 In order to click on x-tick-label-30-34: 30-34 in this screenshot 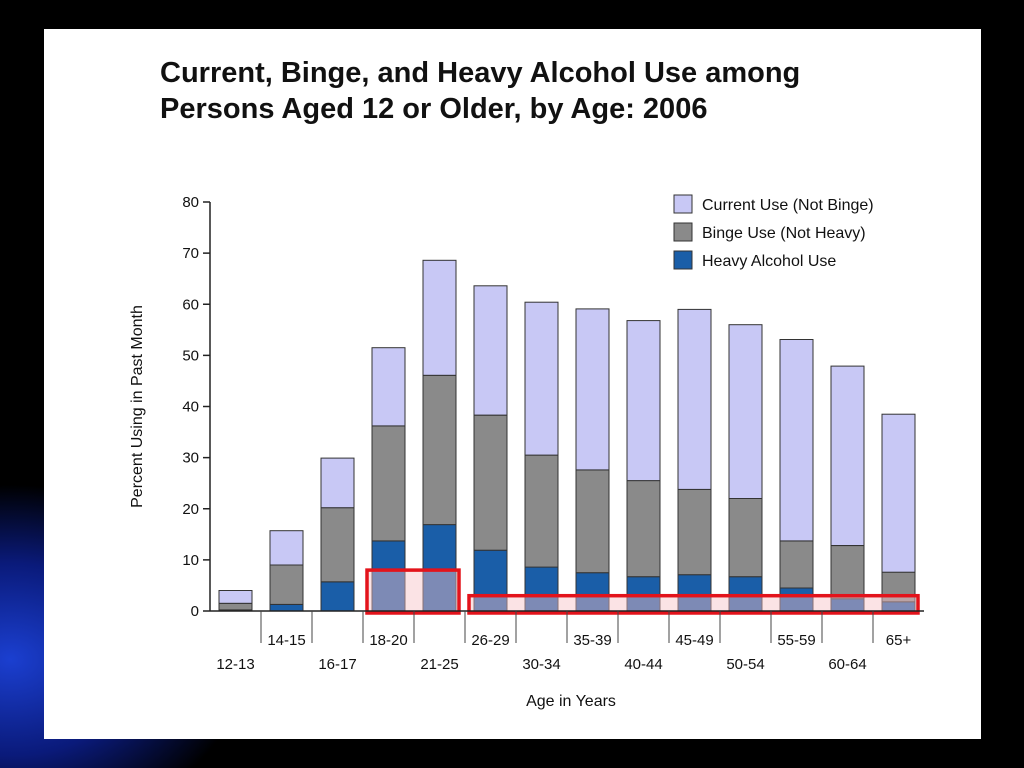, I will do `click(541, 664)`.